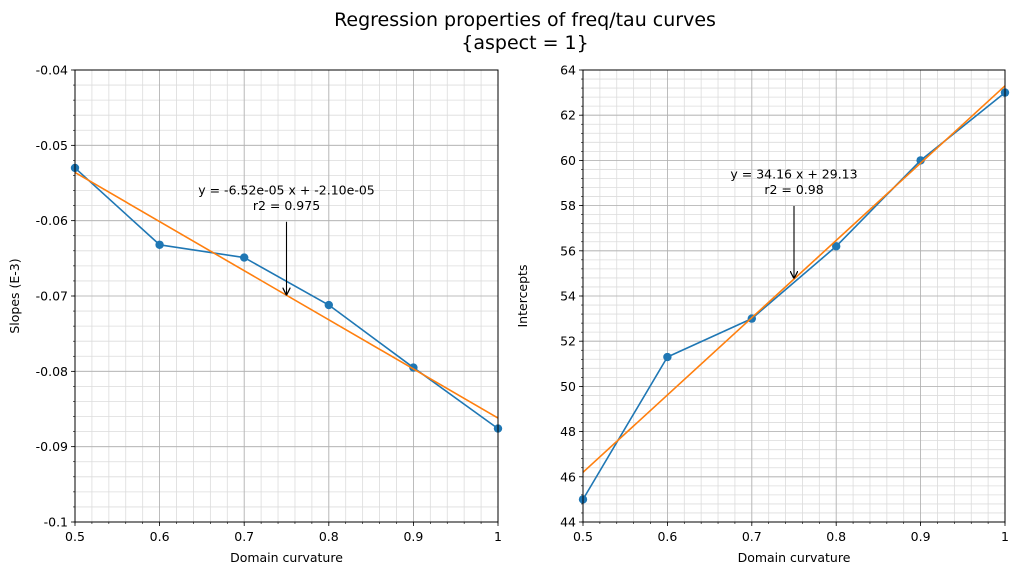 The image size is (1019, 576). What do you see at coordinates (52, 296) in the screenshot?
I see `y-tick-label: -0.07` at bounding box center [52, 296].